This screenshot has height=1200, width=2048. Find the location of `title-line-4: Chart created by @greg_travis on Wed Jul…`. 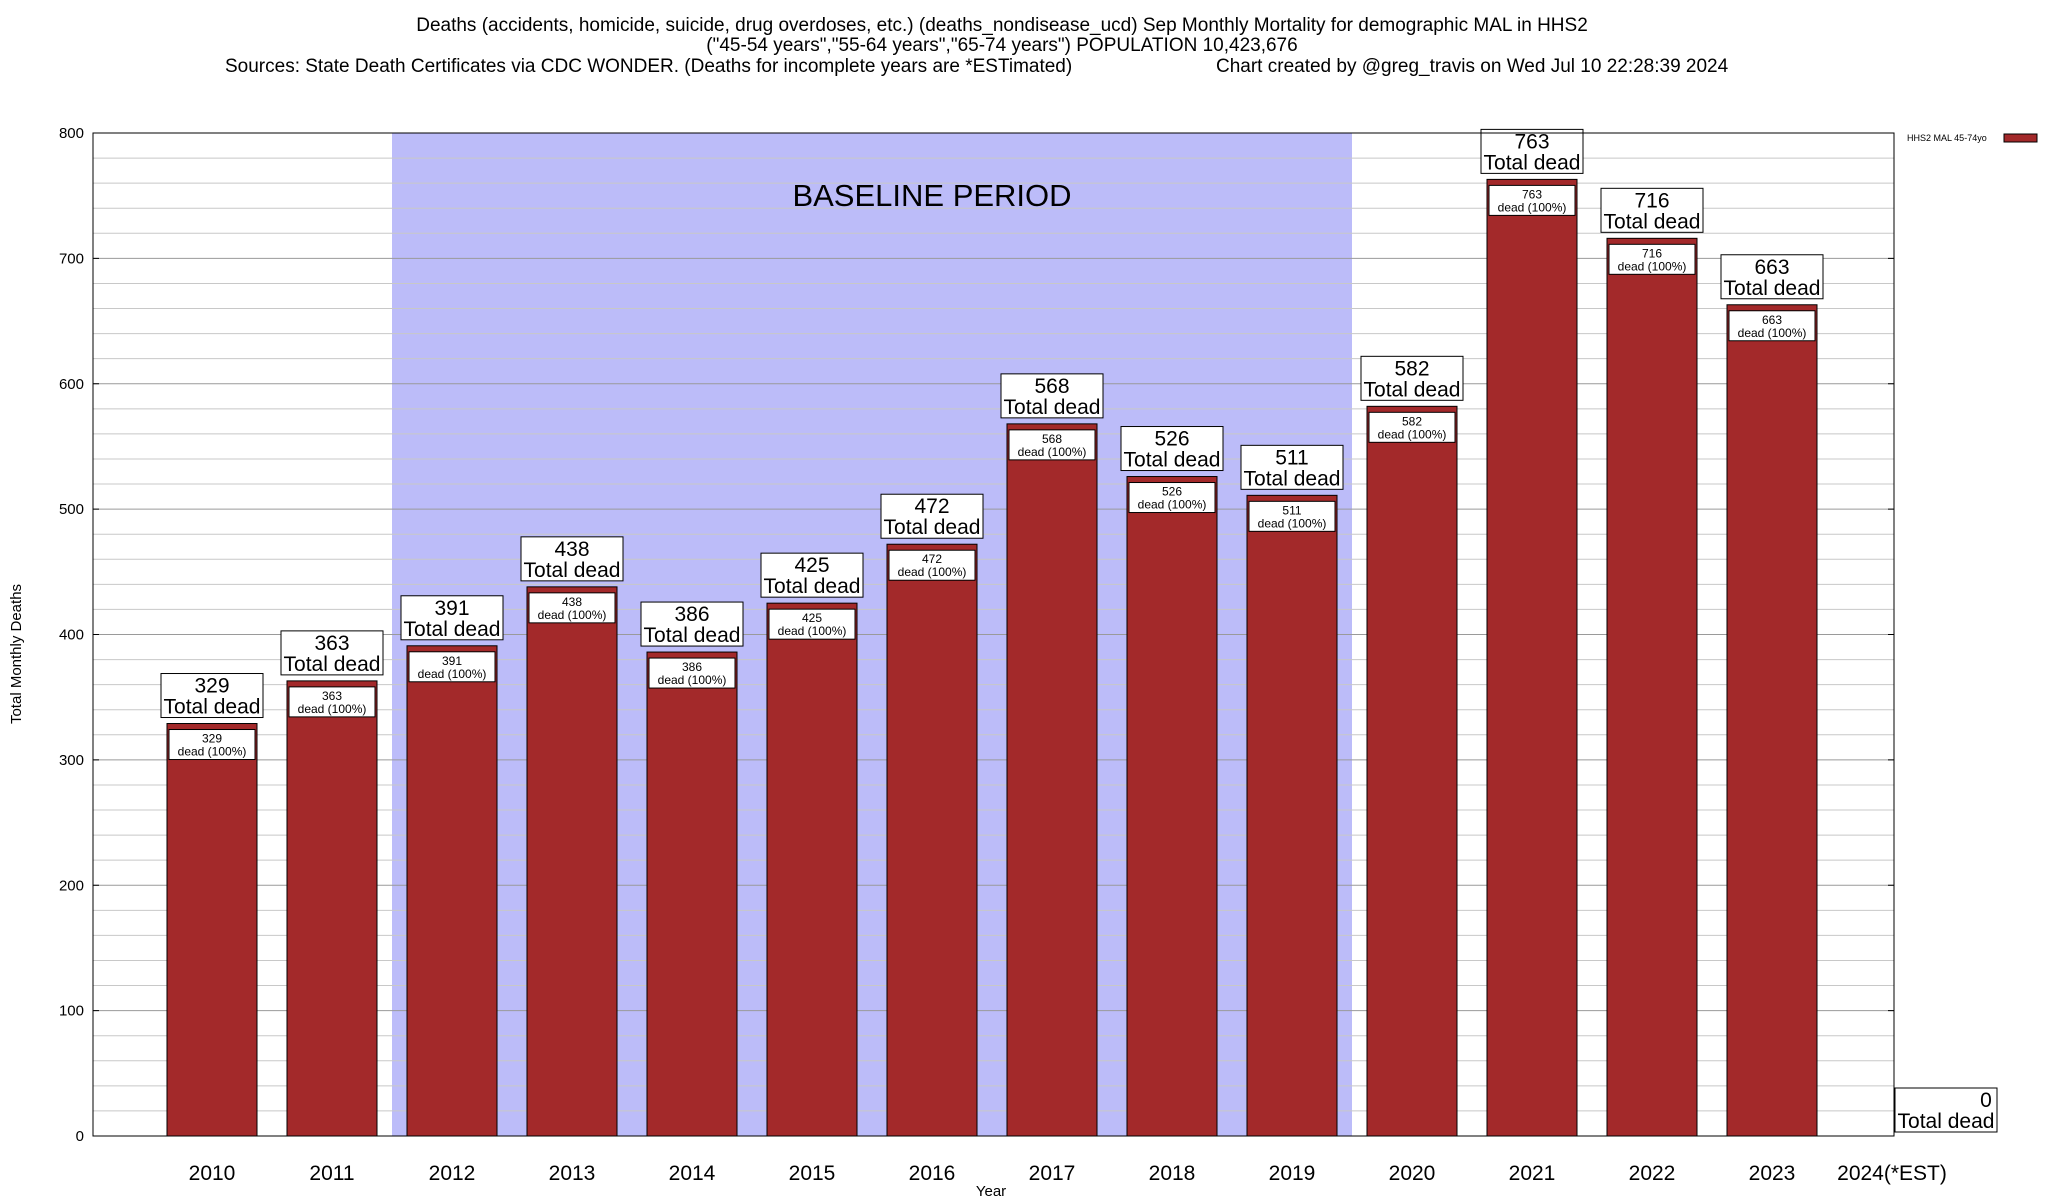

title-line-4: Chart created by @greg_travis on Wed Jul… is located at coordinates (1472, 66).